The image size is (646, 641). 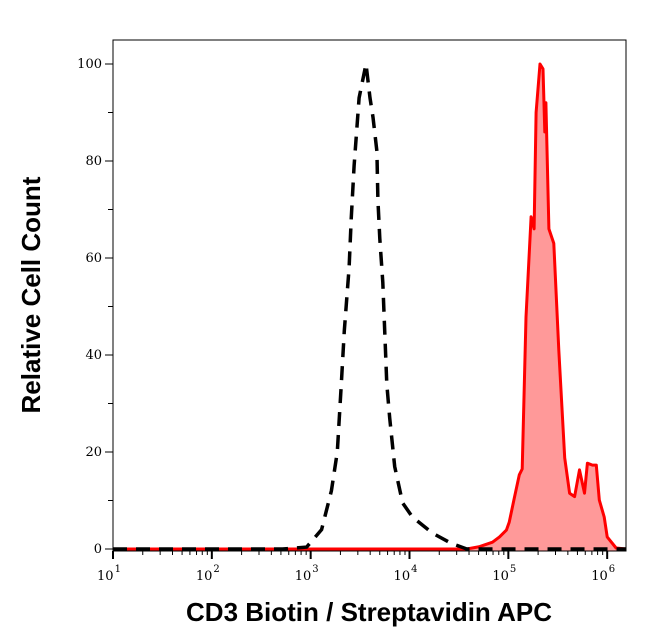 I want to click on x-tick-exponent: 2, so click(x=216, y=569).